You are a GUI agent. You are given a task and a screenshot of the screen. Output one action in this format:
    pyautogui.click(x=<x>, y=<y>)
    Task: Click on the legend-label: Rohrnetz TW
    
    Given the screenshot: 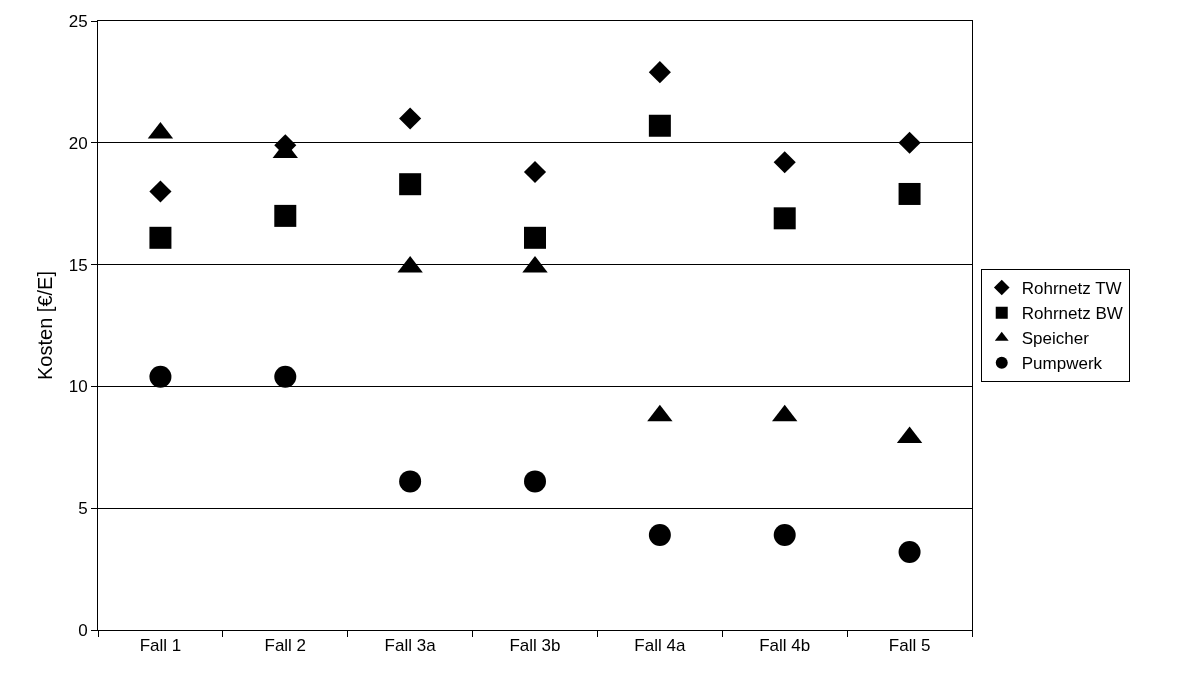 What is the action you would take?
    pyautogui.click(x=1071, y=289)
    